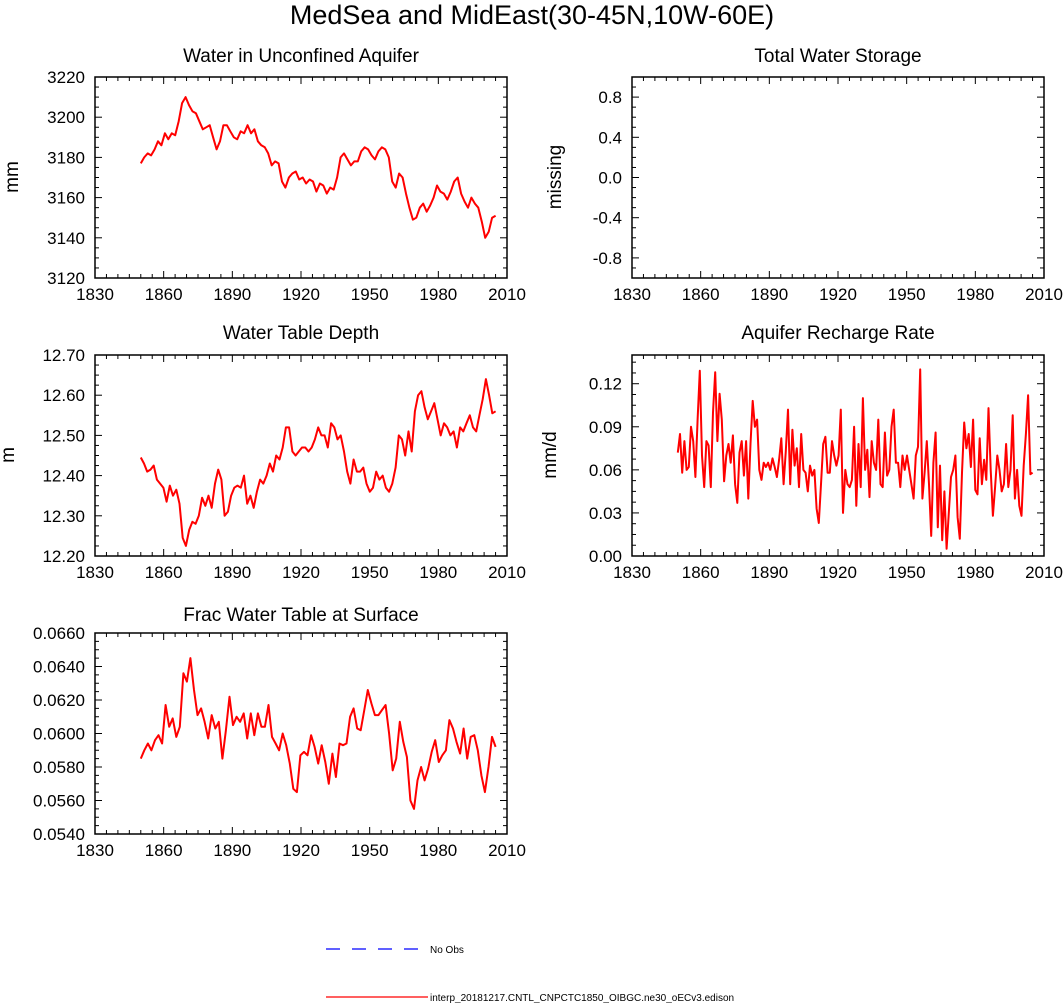 The width and height of the screenshot is (1063, 1003). Describe the element at coordinates (66, 157) in the screenshot. I see `y-tick-label: 3180` at that location.